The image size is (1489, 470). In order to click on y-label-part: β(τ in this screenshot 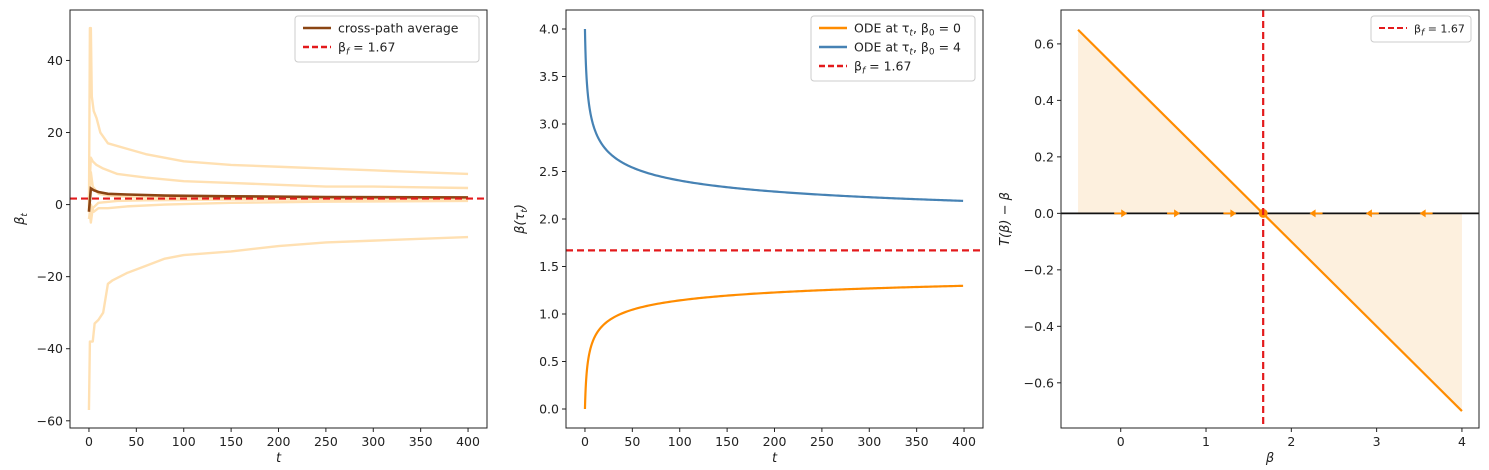, I will do `click(520, 224)`.